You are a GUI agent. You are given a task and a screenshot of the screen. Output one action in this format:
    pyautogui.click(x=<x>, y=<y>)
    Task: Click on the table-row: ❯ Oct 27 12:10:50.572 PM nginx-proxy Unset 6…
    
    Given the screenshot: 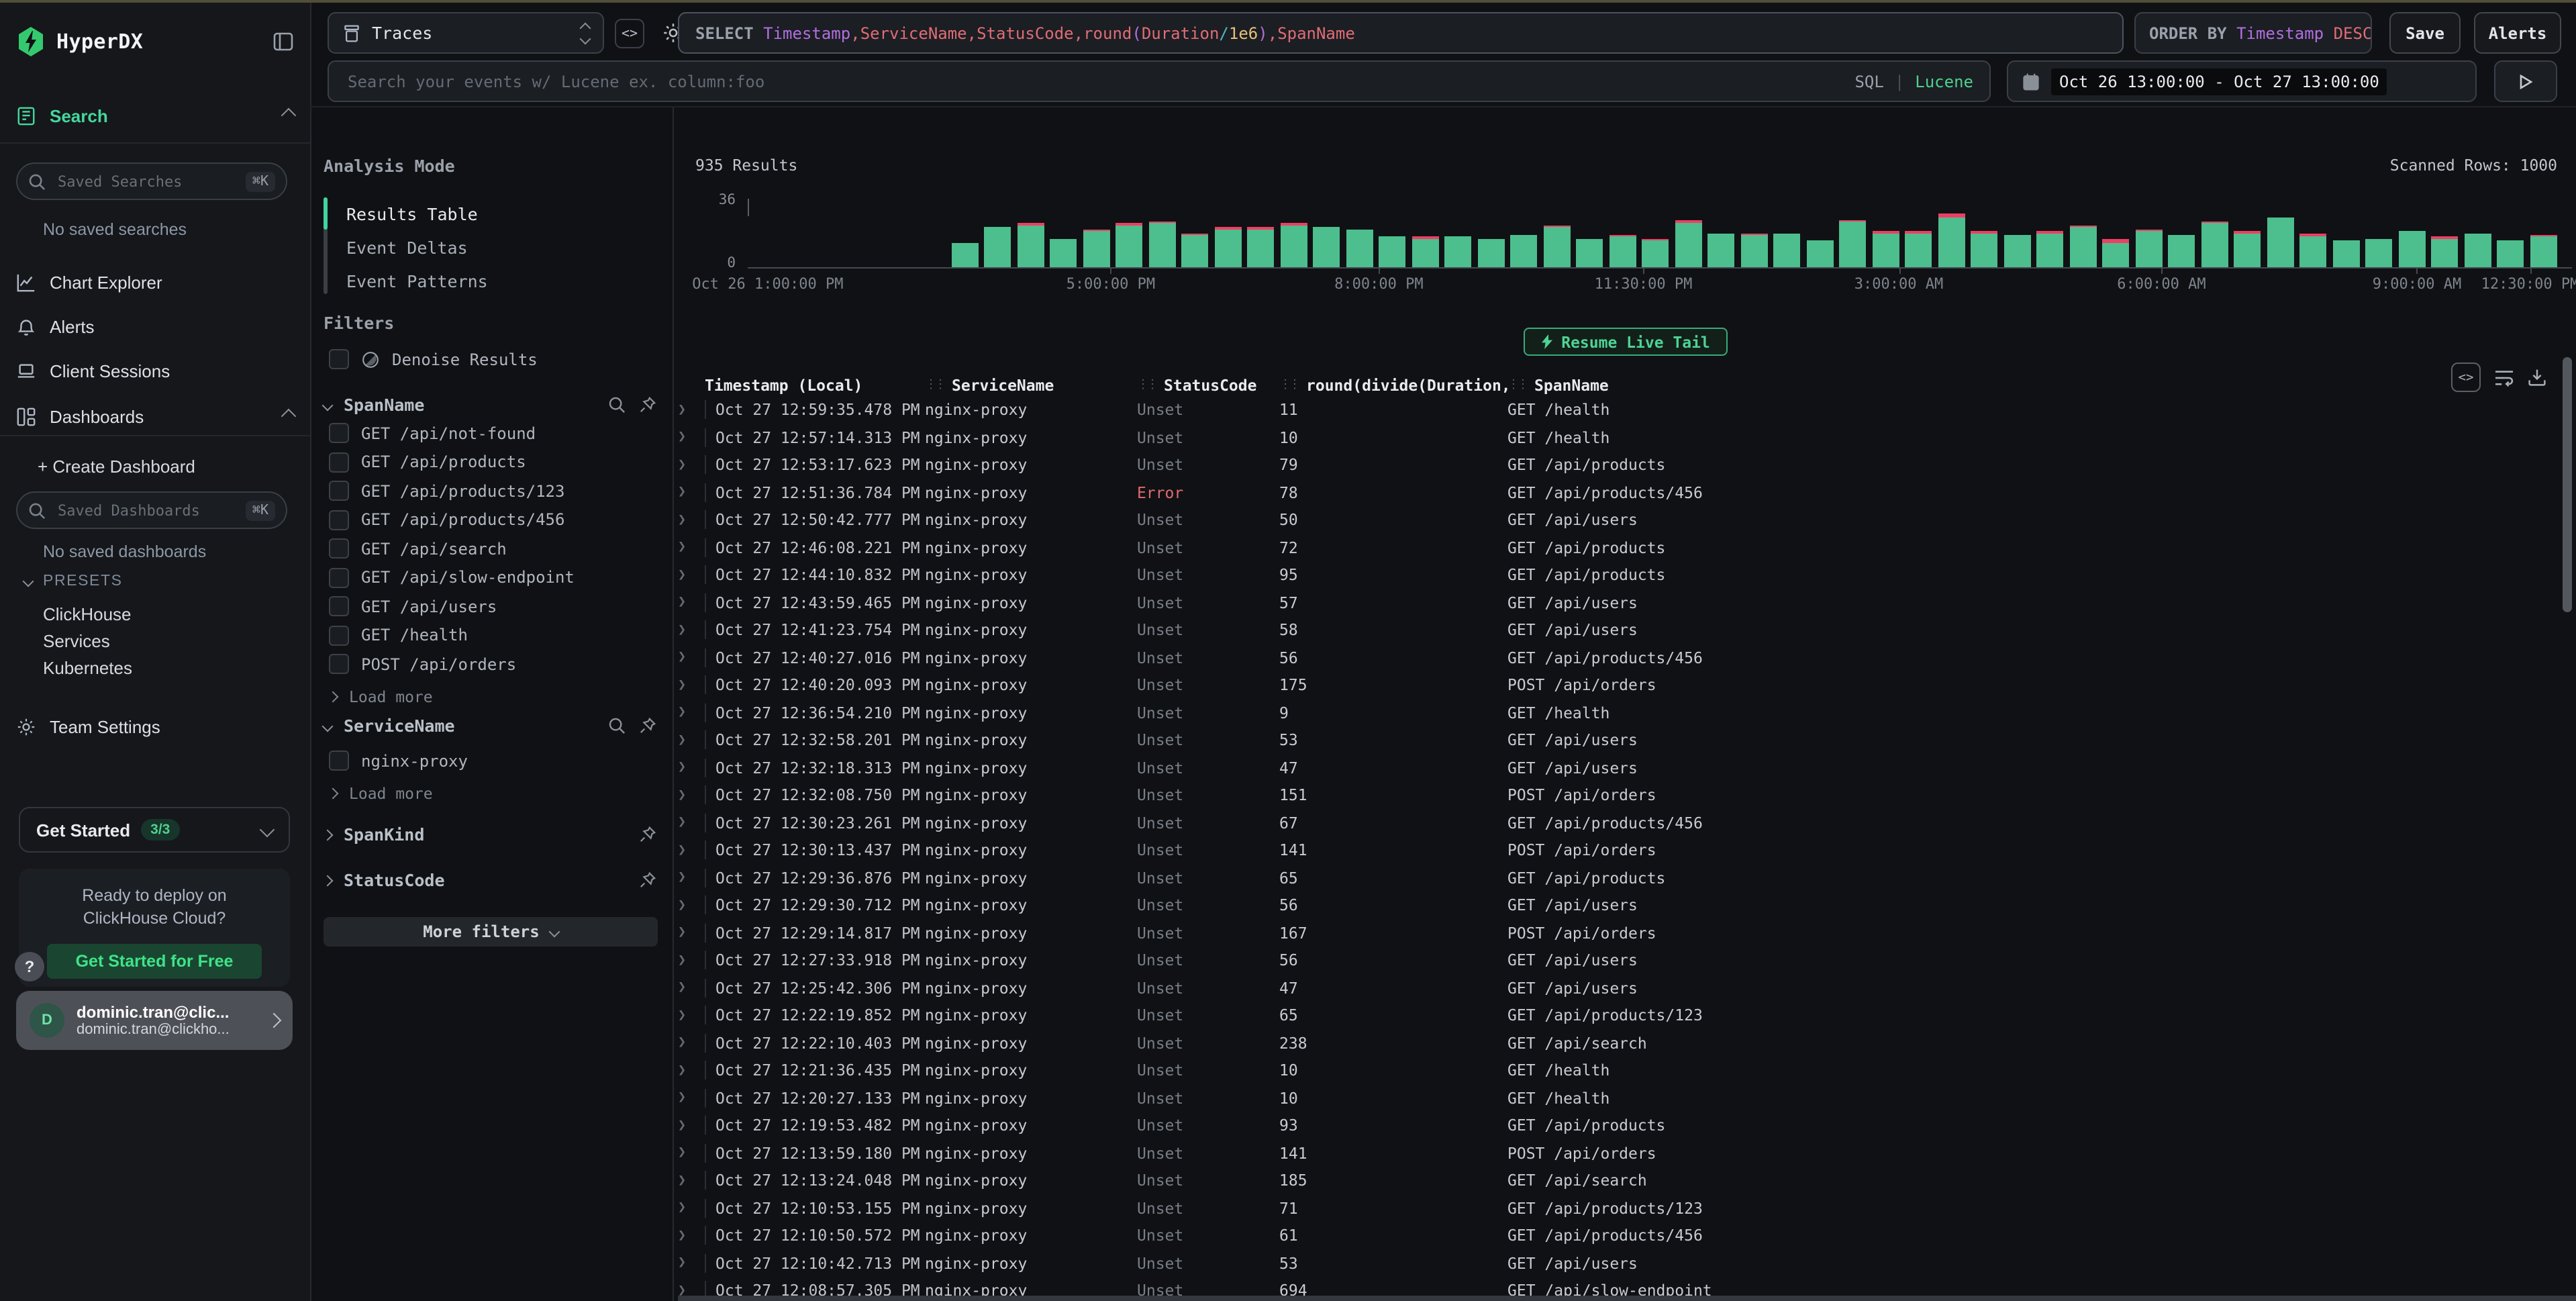 What is the action you would take?
    pyautogui.click(x=1617, y=1235)
    